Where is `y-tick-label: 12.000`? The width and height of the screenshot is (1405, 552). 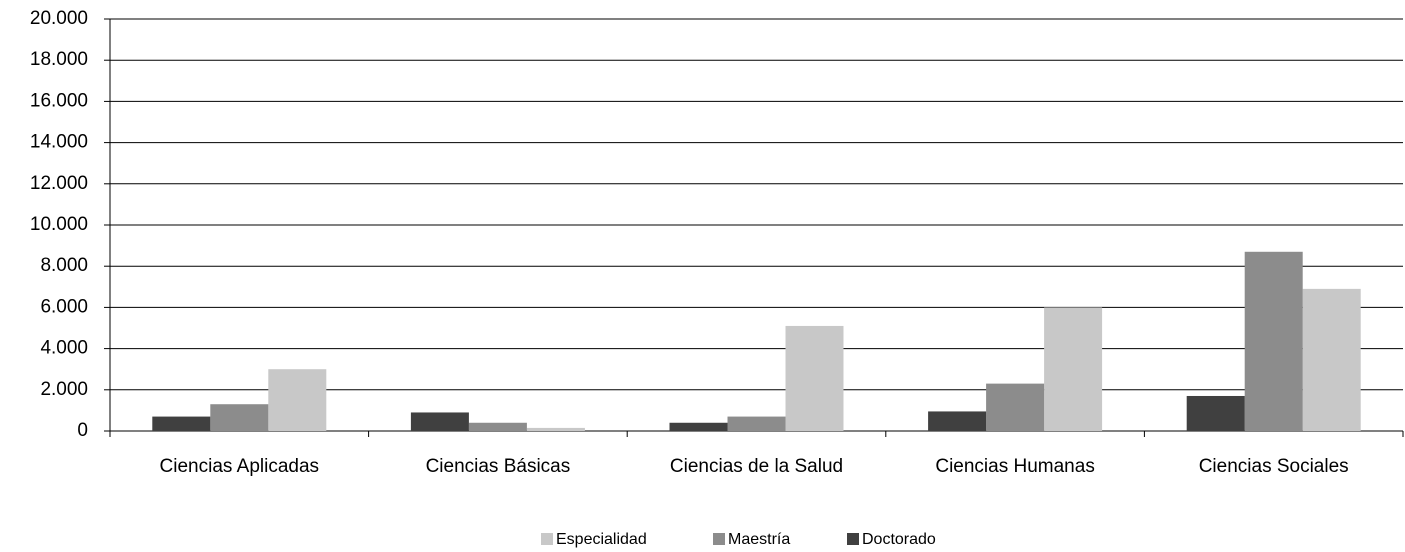
y-tick-label: 12.000 is located at coordinates (59, 183).